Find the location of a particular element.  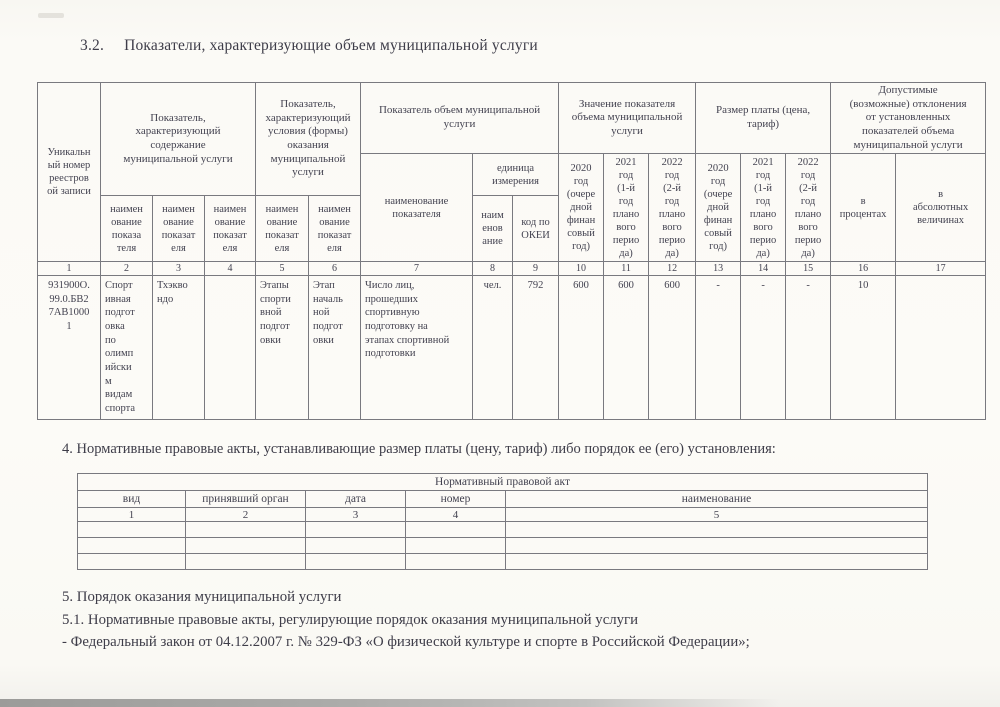

header-year-2020-value: 2020 год (очере дной финан совый год) is located at coordinates (581, 208).